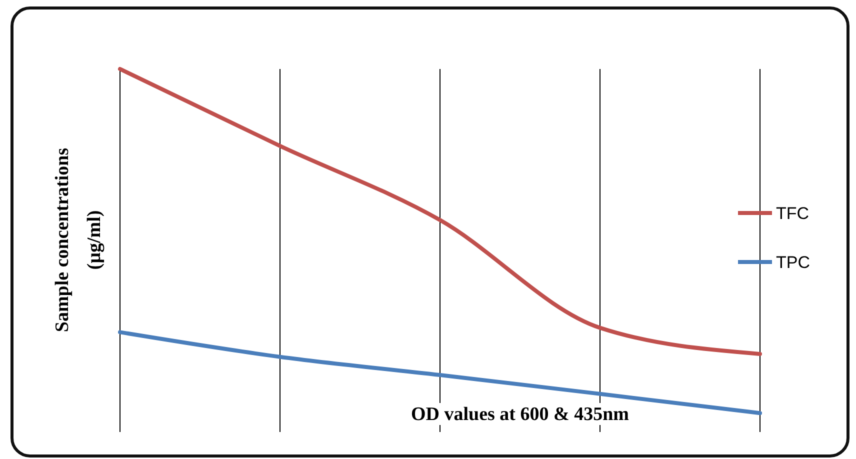 The height and width of the screenshot is (459, 856). What do you see at coordinates (78, 240) in the screenshot?
I see `y-axis-title: Sample concentrations (µg/ml)` at bounding box center [78, 240].